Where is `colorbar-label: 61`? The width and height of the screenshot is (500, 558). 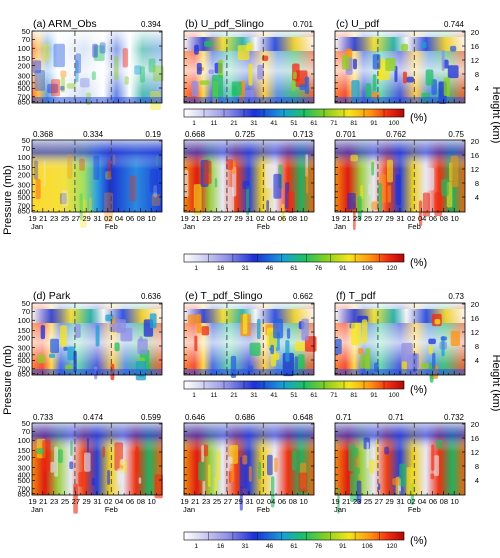
colorbar-label: 61 is located at coordinates (294, 546).